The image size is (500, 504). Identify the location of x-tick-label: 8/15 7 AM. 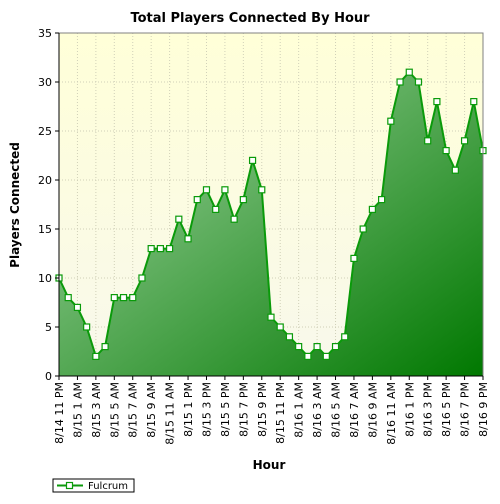
(133, 410).